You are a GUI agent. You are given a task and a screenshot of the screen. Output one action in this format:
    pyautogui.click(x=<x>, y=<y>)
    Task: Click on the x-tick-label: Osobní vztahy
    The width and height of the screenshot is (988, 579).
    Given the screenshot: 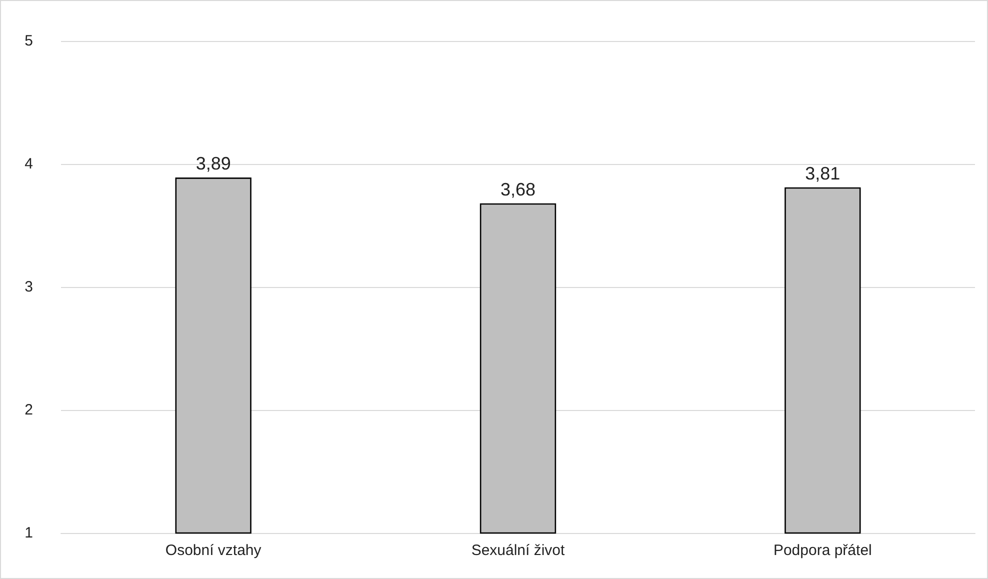 What is the action you would take?
    pyautogui.click(x=213, y=550)
    